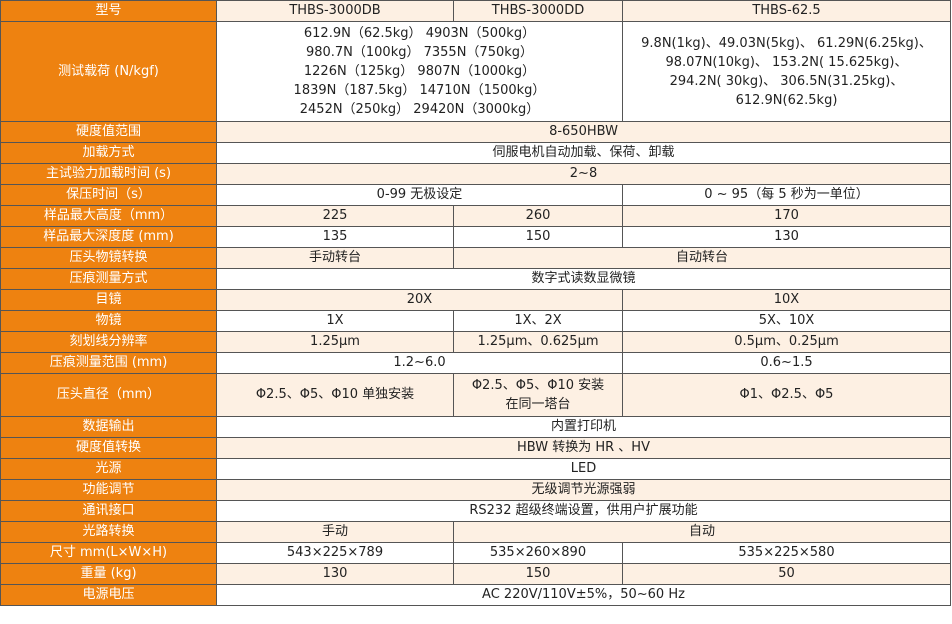  I want to click on spec-label: 硬度值范围, so click(108, 132).